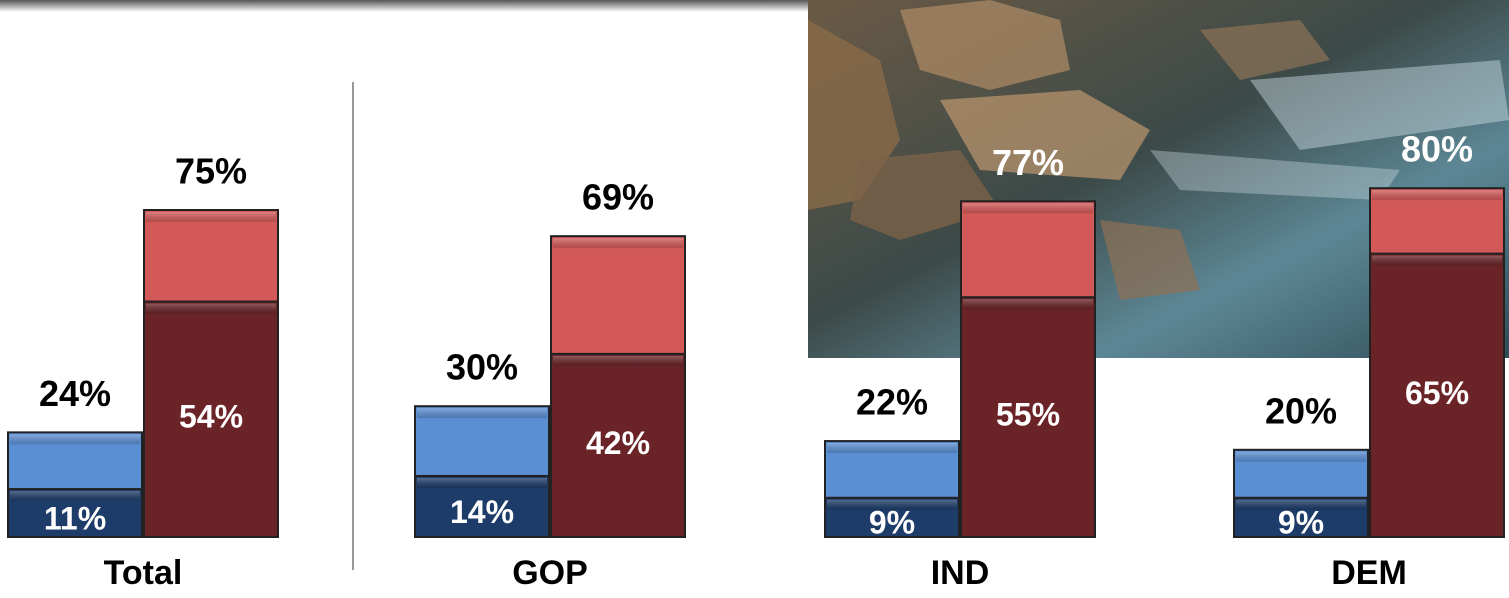 Image resolution: width=1509 pixels, height=598 pixels. I want to click on category-label: GOP, so click(550, 573).